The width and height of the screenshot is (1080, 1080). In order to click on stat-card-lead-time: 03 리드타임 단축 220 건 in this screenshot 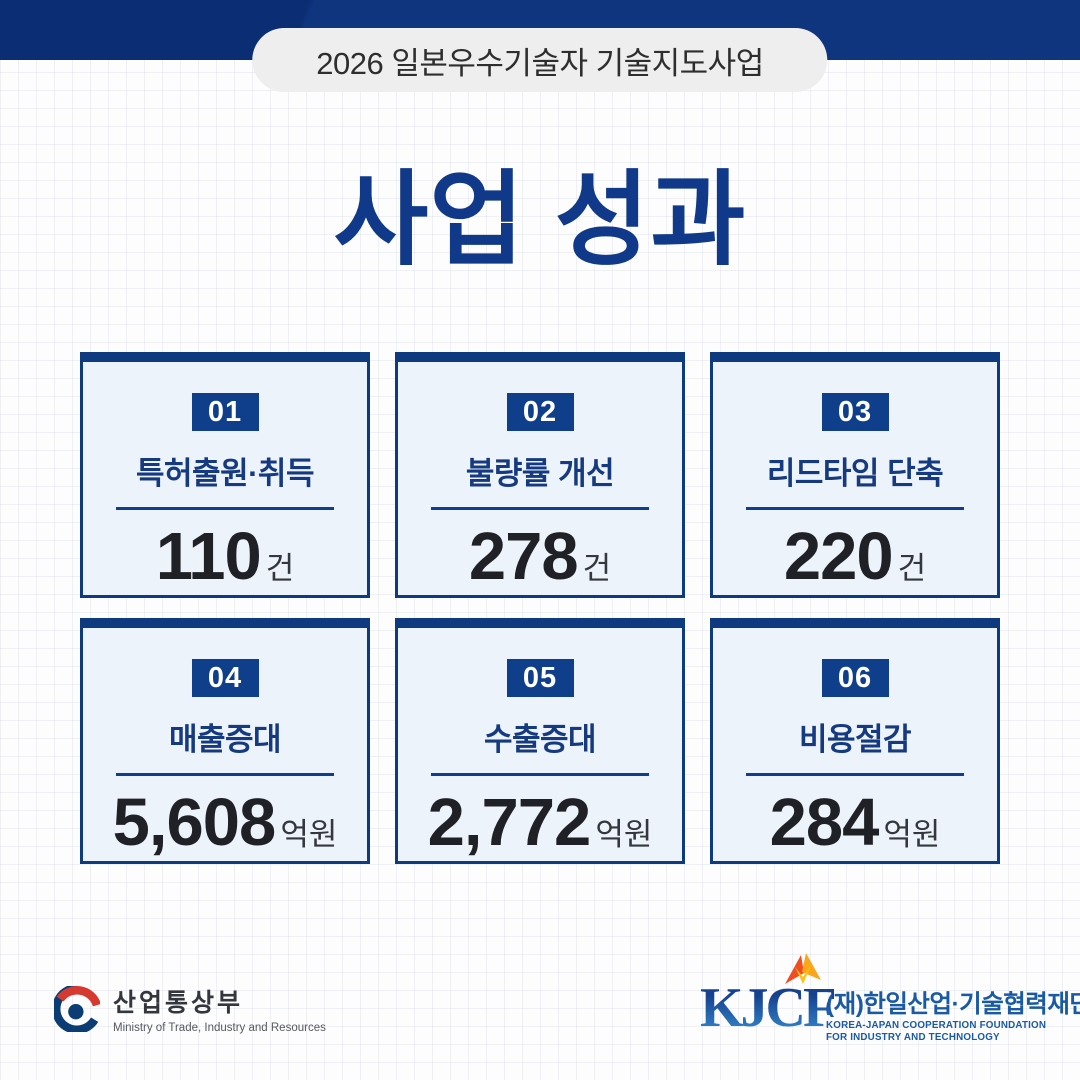, I will do `click(855, 475)`.